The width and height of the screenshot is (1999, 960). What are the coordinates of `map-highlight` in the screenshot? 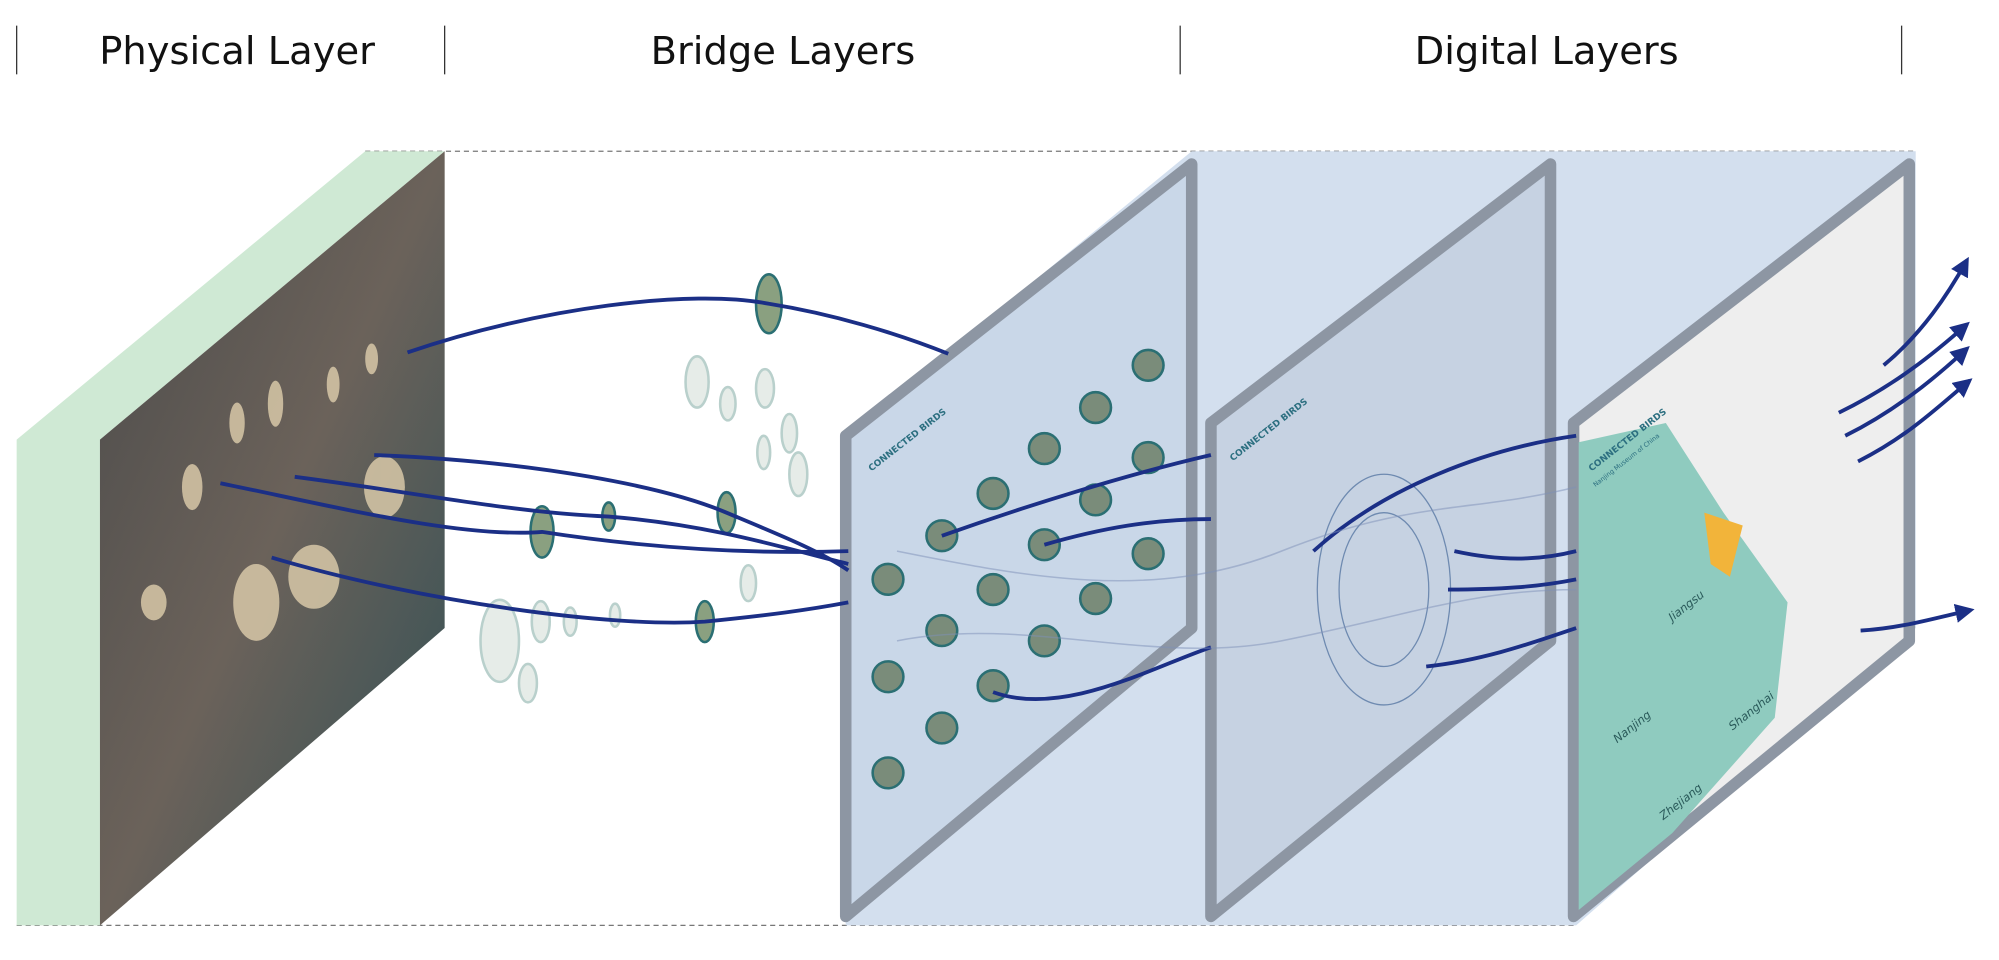 It's located at (1723, 544).